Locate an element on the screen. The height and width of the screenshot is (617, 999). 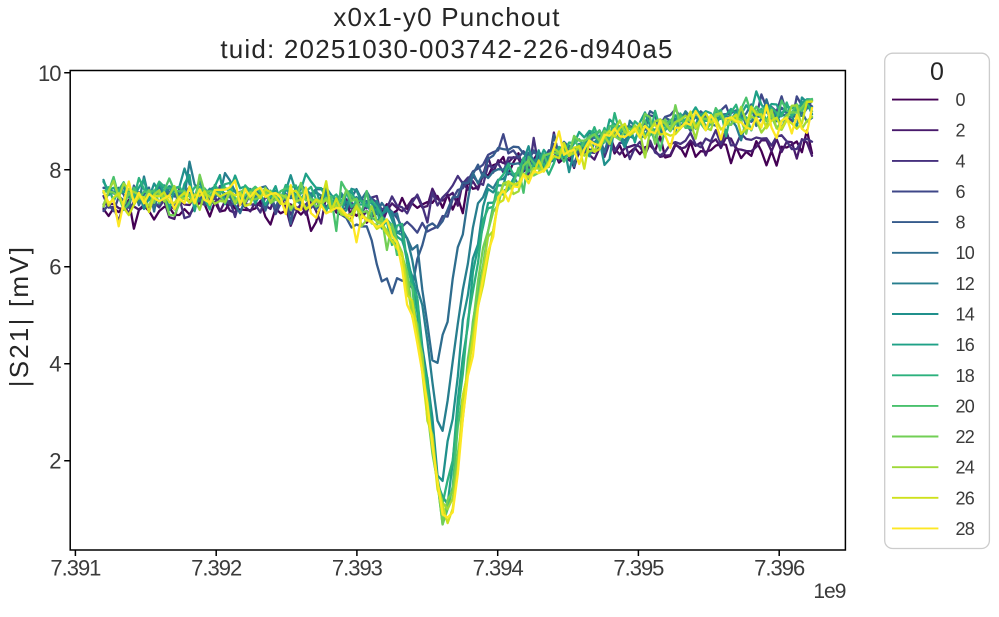
svg-text: 7.396 is located at coordinates (779, 568).